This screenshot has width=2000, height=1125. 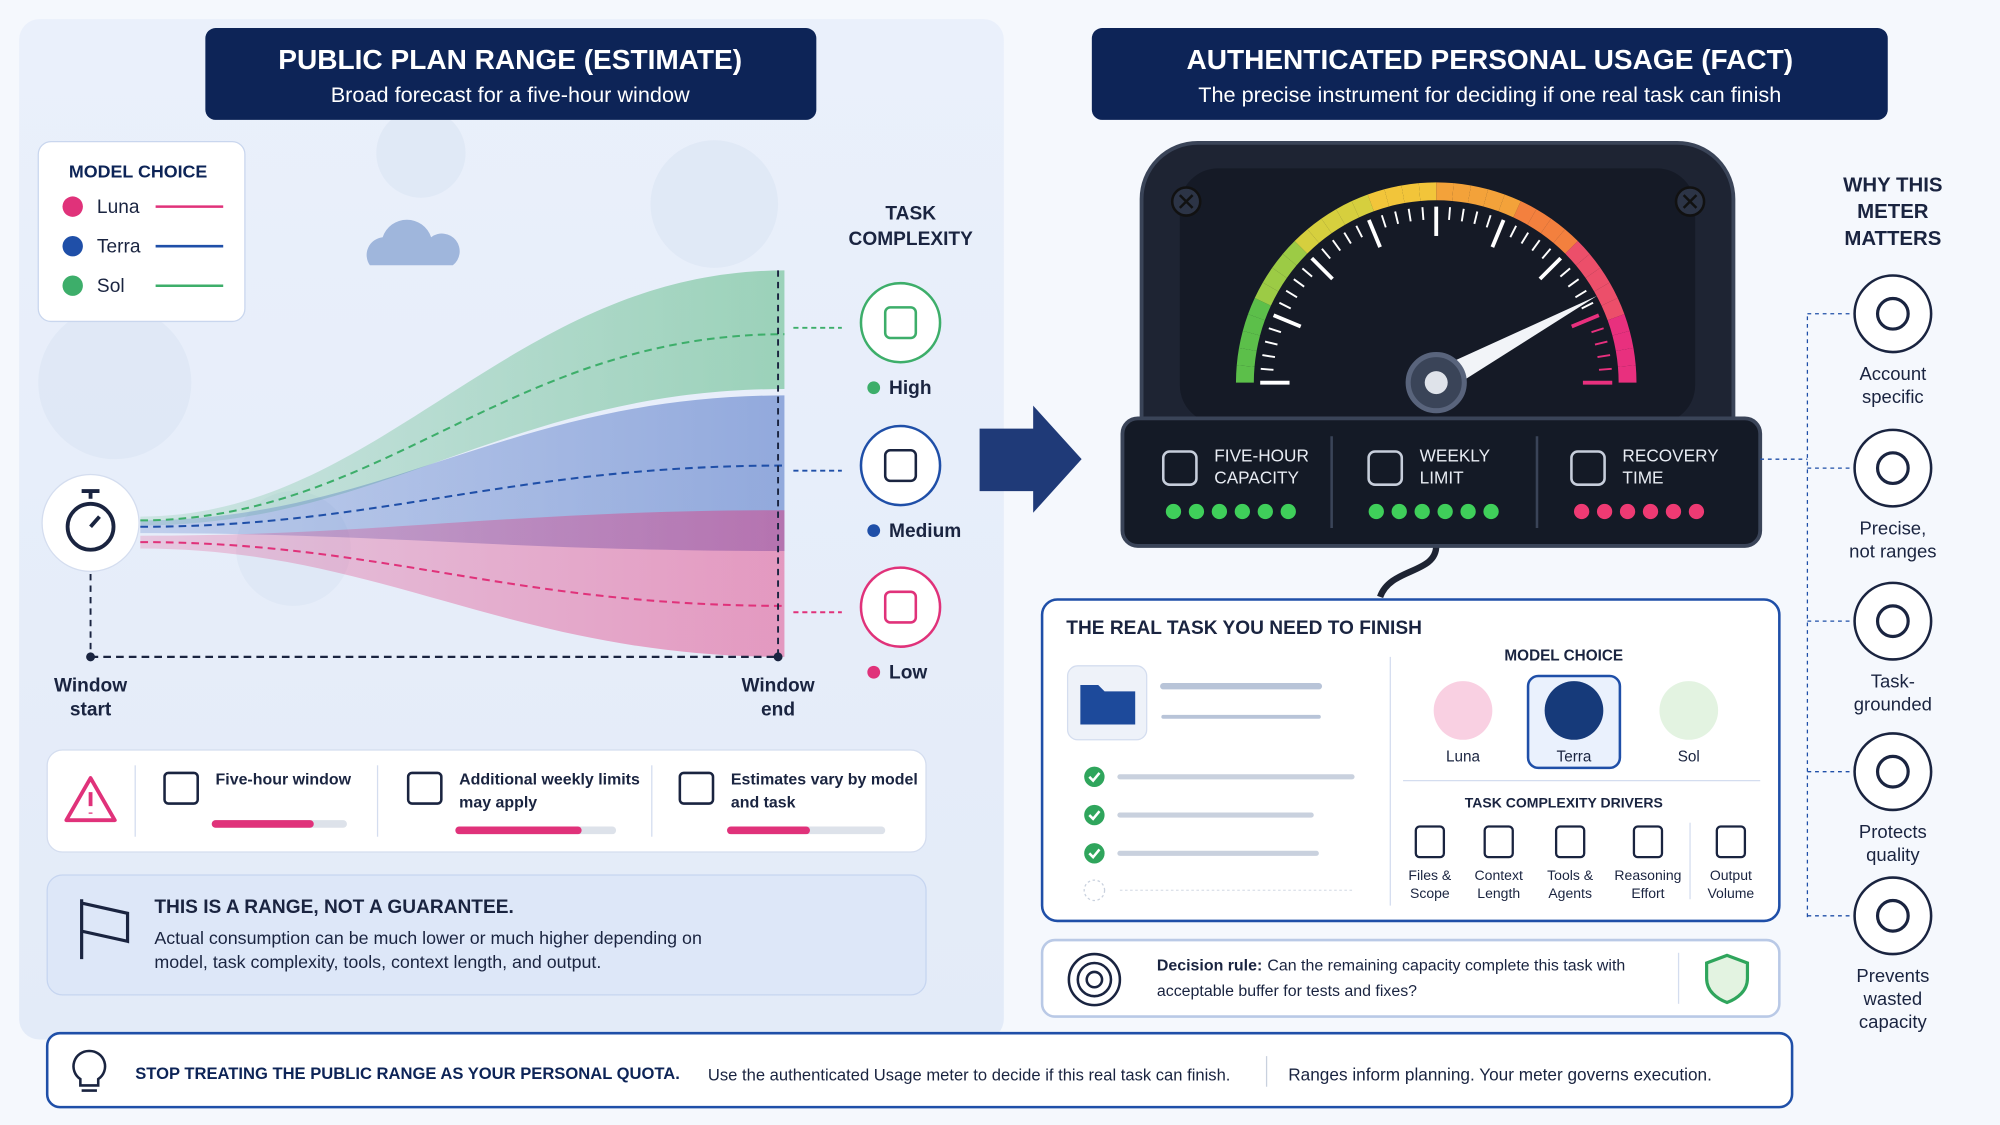 What do you see at coordinates (919, 1070) in the screenshot?
I see `footer-box` at bounding box center [919, 1070].